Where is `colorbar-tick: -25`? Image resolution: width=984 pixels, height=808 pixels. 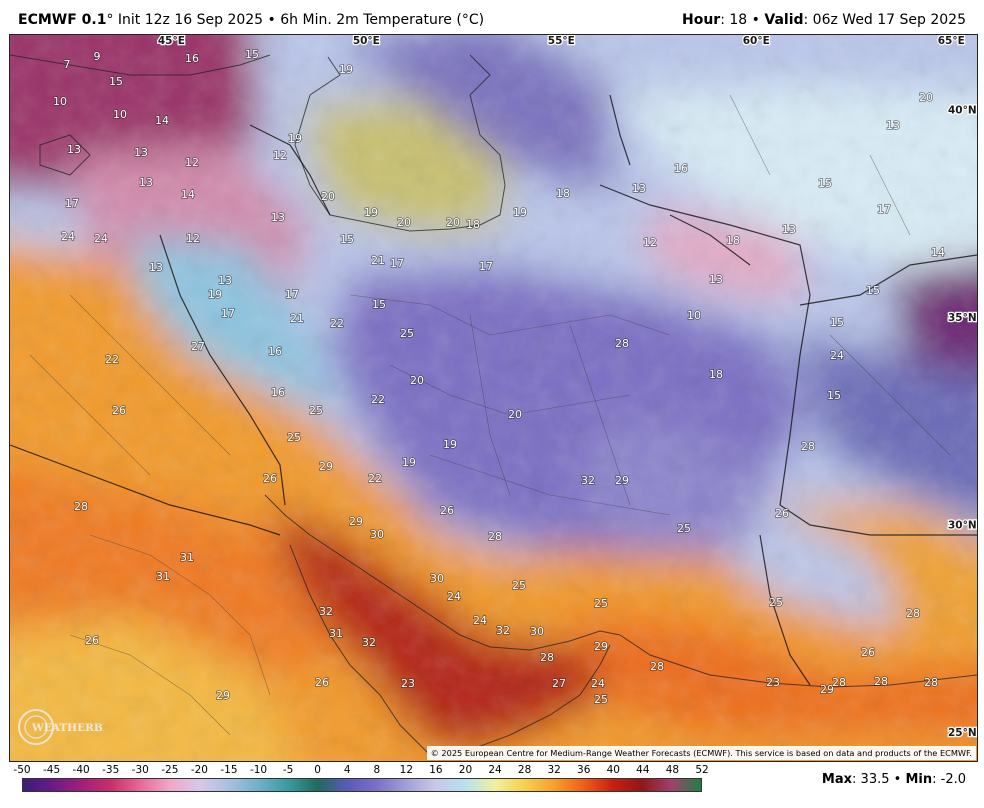 colorbar-tick: -25 is located at coordinates (170, 770).